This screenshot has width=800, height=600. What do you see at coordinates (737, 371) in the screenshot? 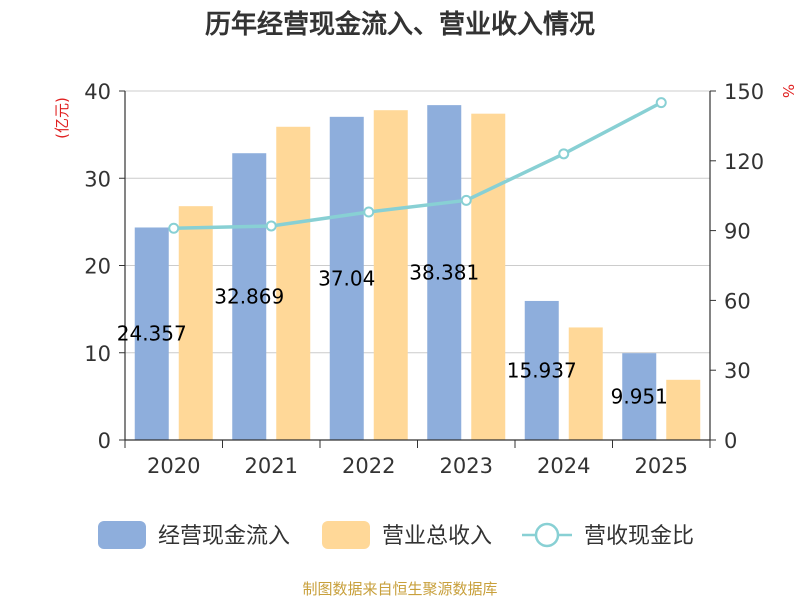
I see `y-right-tick-label: 30` at bounding box center [737, 371].